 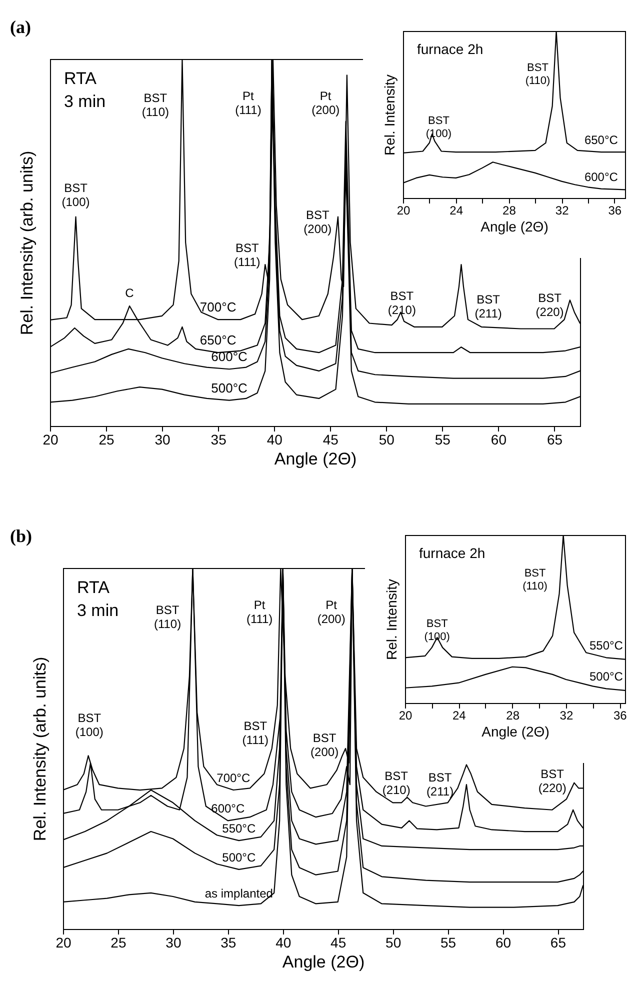 What do you see at coordinates (21, 536) in the screenshot?
I see `chart-title: (b)` at bounding box center [21, 536].